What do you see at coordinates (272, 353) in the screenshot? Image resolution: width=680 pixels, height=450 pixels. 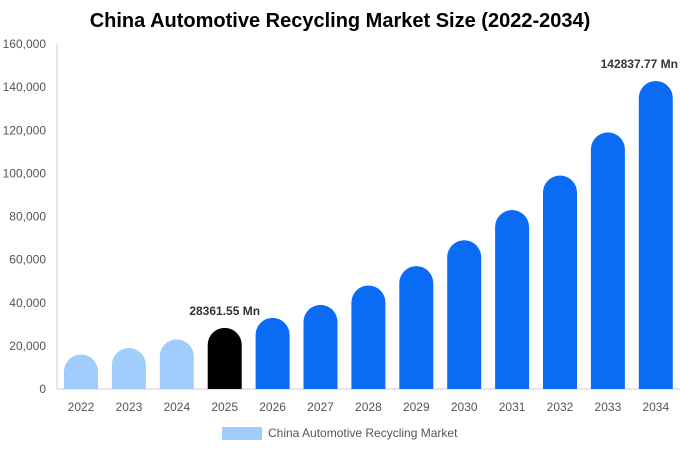 I see `bar-2026` at bounding box center [272, 353].